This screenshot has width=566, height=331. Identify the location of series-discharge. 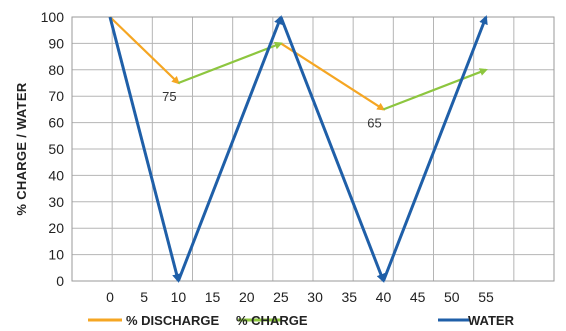
(247, 63).